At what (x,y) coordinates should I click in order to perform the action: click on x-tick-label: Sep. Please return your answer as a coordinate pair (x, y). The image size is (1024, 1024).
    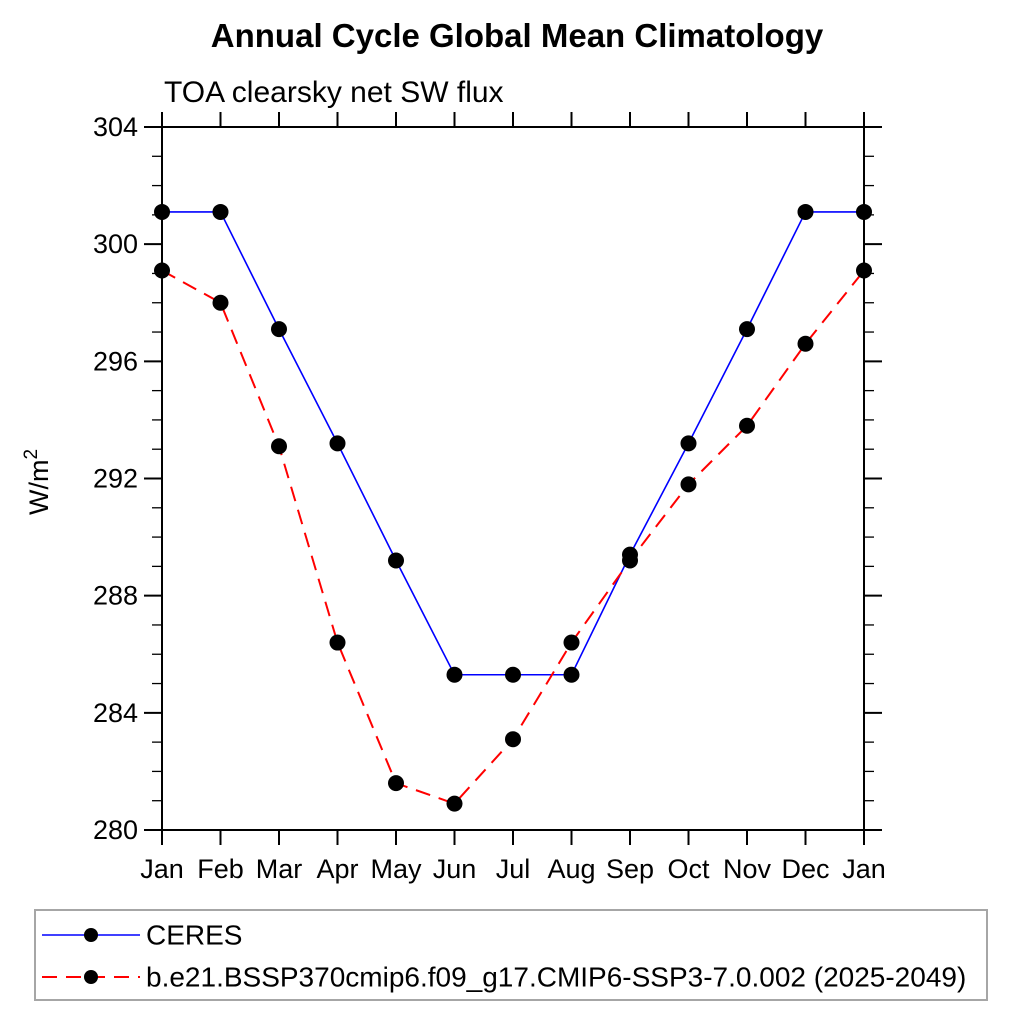
    Looking at the image, I should click on (630, 869).